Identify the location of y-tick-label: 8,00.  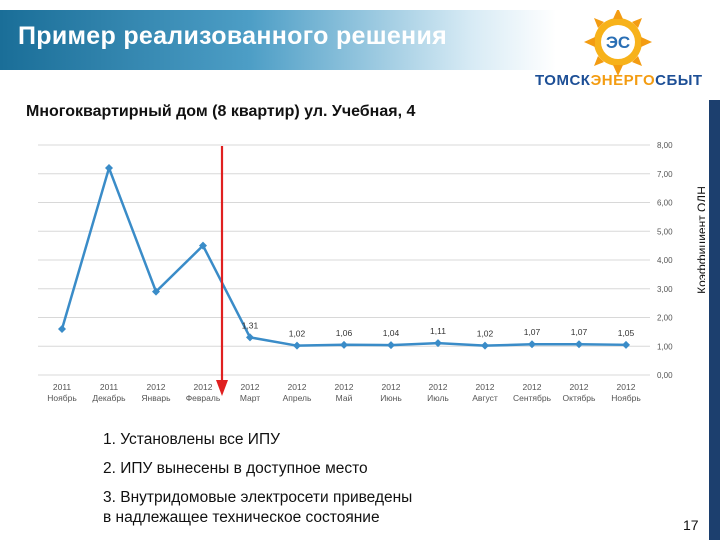
(665, 145).